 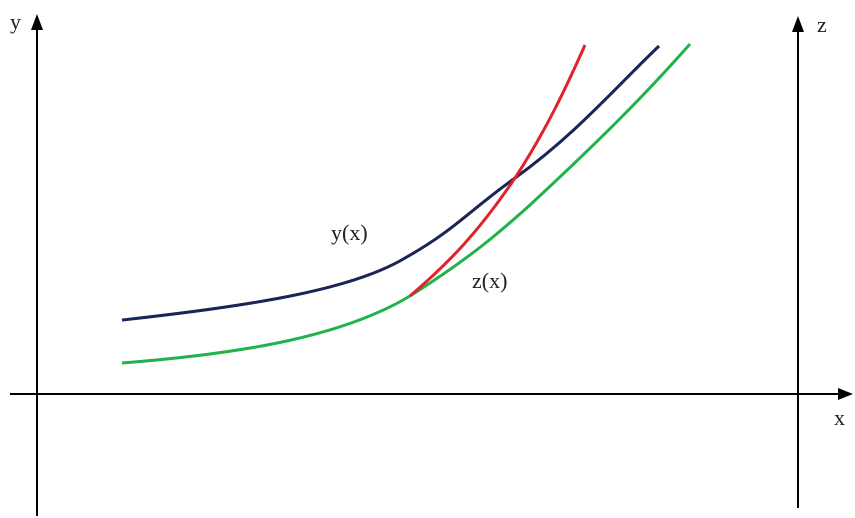 What do you see at coordinates (15, 21) in the screenshot?
I see `y-axis-label: y` at bounding box center [15, 21].